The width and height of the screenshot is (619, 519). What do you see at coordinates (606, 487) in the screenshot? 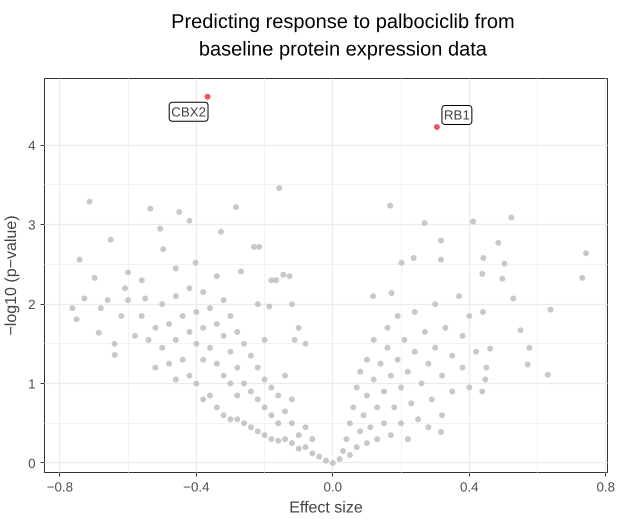
I see `x-tick-label: 0.8` at bounding box center [606, 487].